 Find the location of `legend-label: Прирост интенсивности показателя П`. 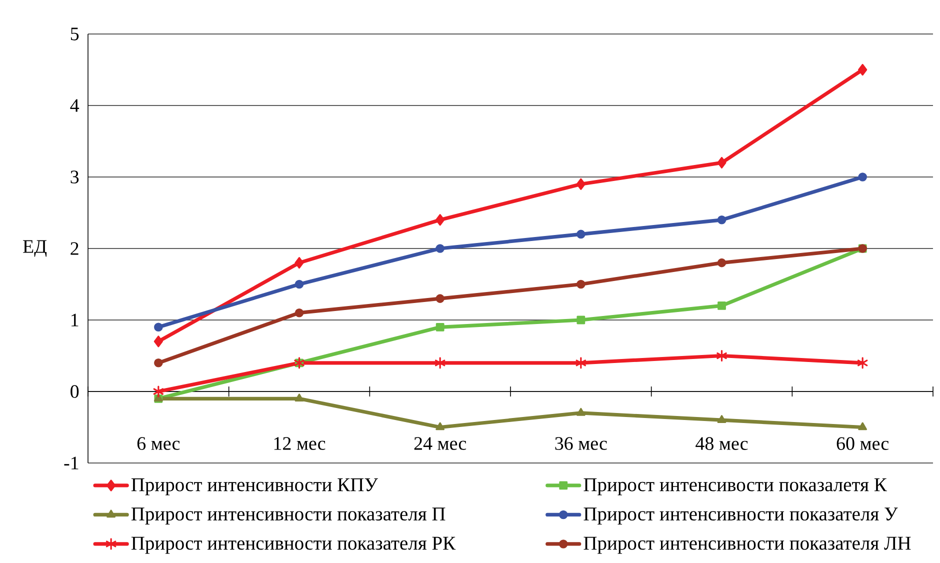

legend-label: Прирост интенсивности показателя П is located at coordinates (288, 516).